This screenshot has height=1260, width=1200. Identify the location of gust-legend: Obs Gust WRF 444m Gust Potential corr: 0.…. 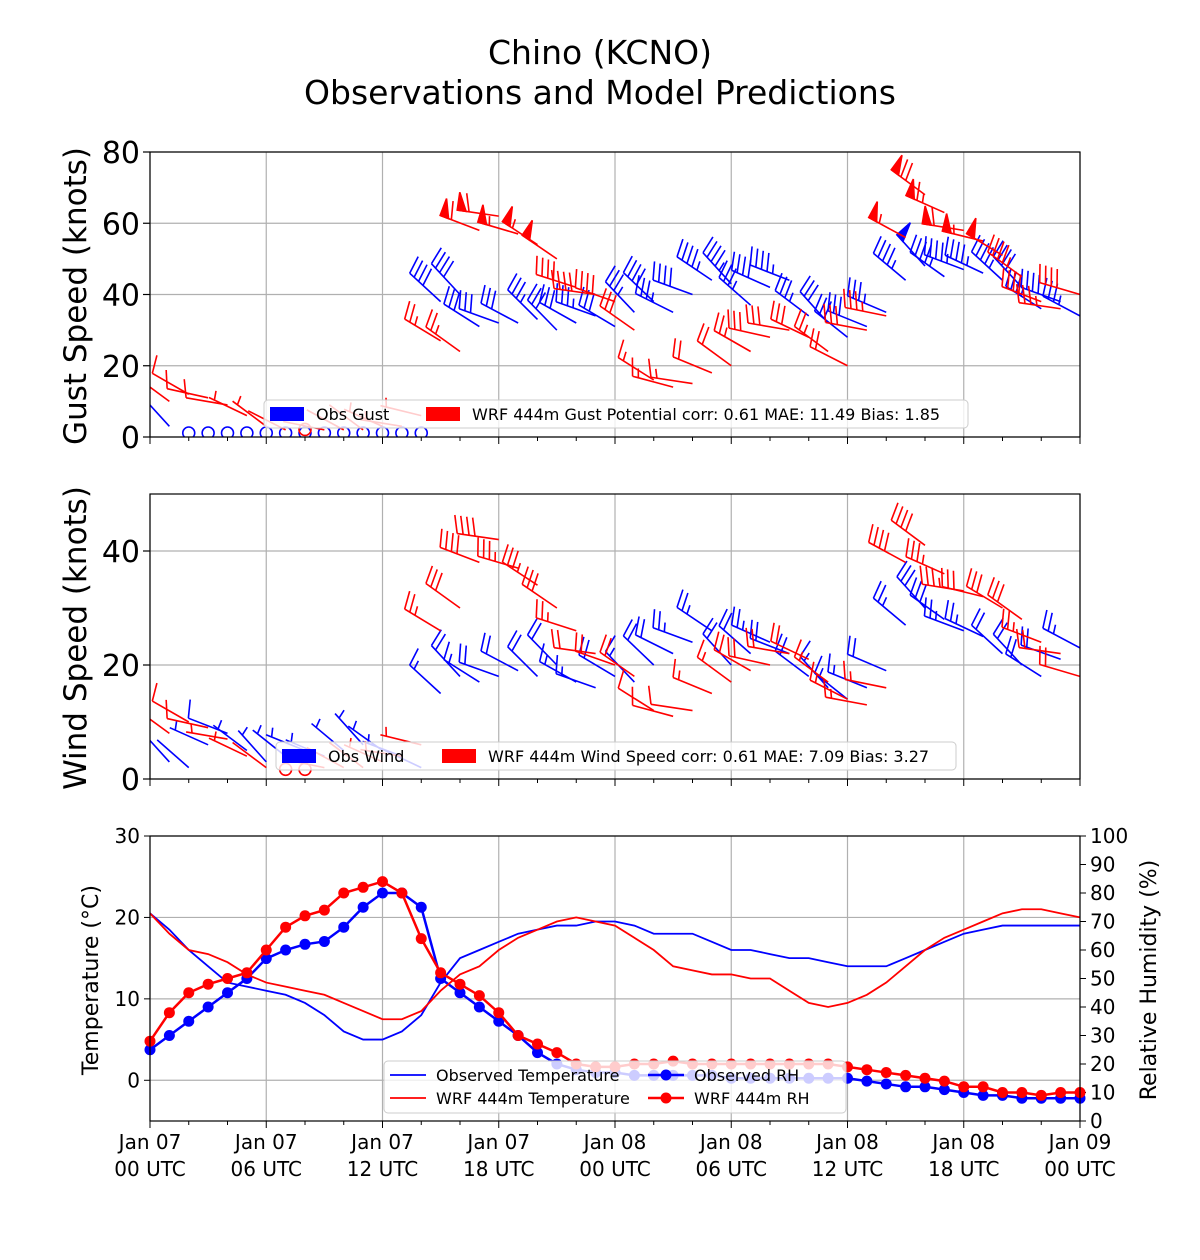
(616, 414).